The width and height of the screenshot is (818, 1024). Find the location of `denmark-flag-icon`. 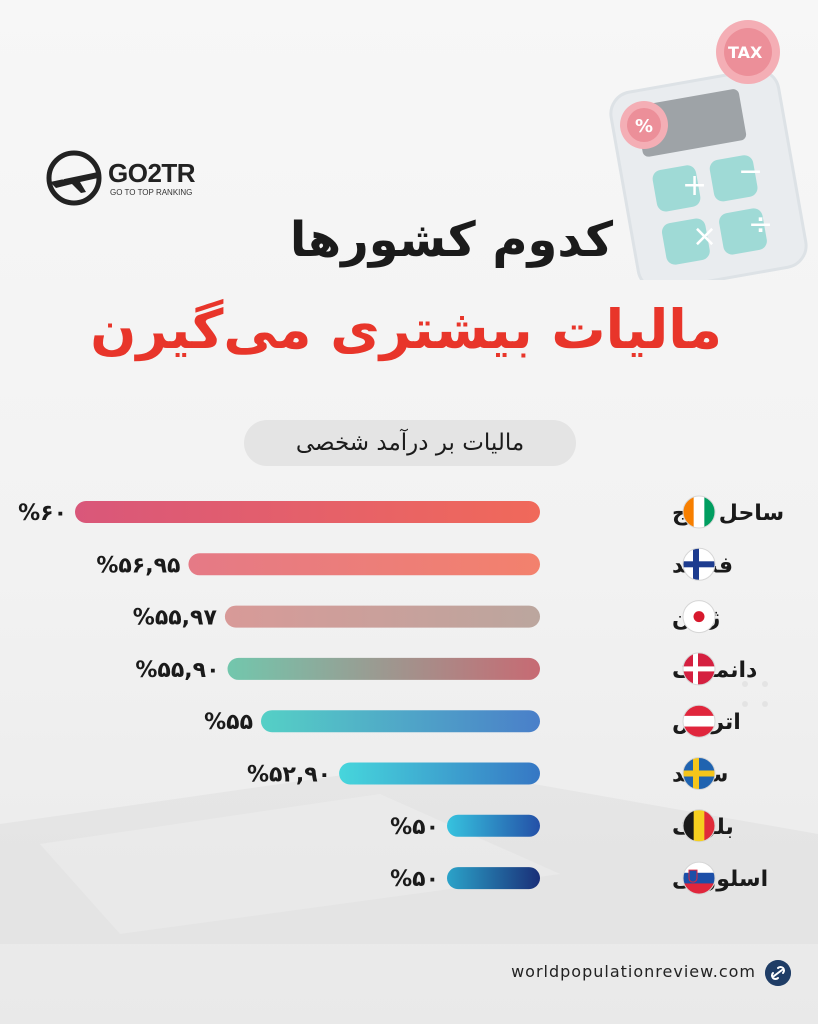

denmark-flag-icon is located at coordinates (699, 668).